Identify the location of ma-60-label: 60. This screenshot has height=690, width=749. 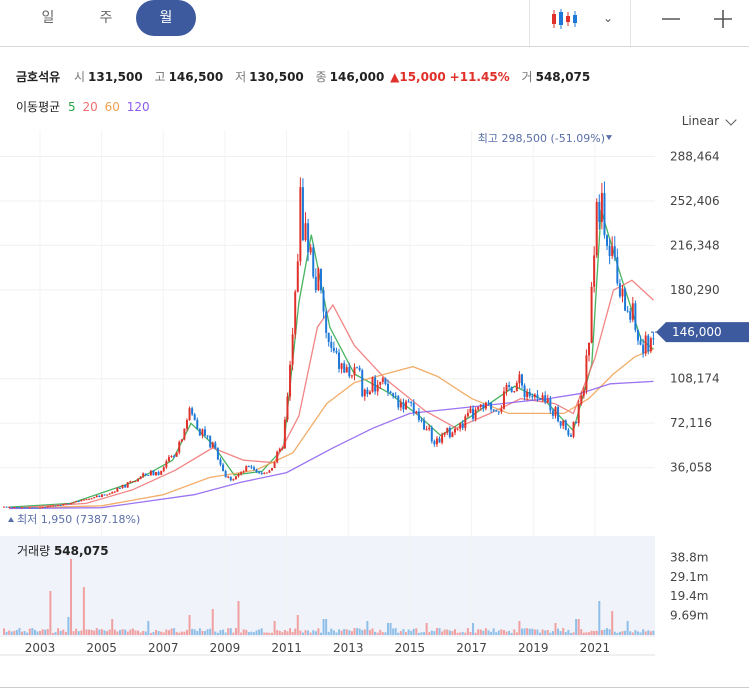
(112, 107).